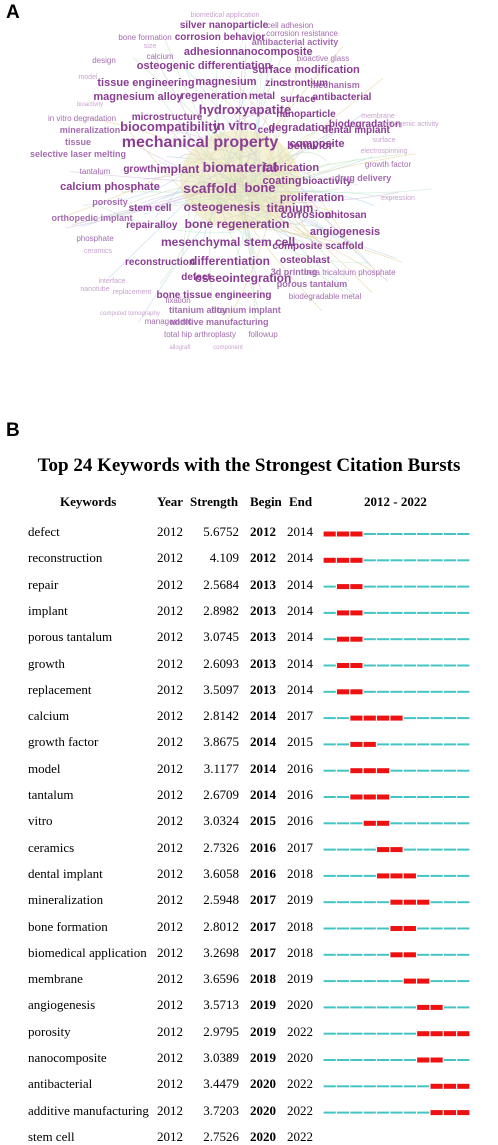 The width and height of the screenshot is (498, 1145). Describe the element at coordinates (145, 83) in the screenshot. I see `network-keyword: tissue engineering` at that location.